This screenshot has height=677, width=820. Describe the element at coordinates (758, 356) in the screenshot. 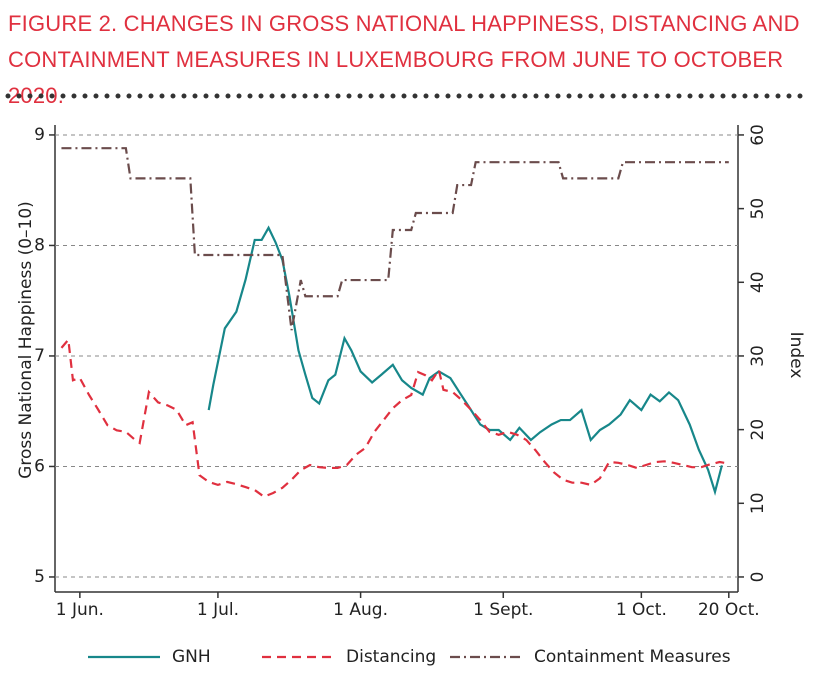

I see `y2-tick-label: 30` at that location.